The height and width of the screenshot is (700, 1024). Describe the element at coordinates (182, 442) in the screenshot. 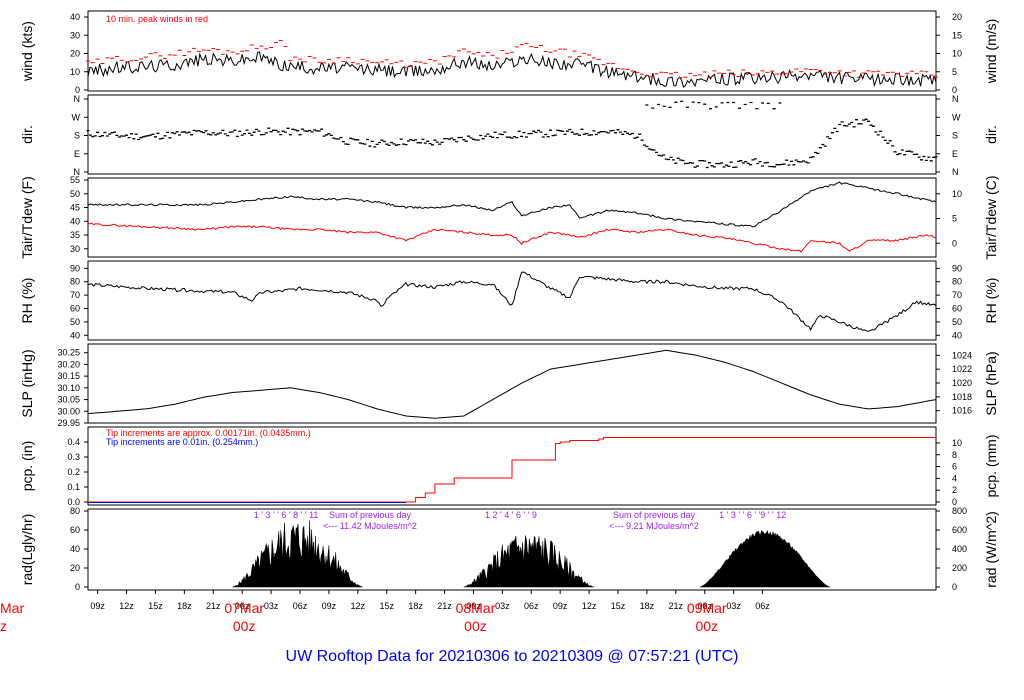

I see `tip-note: Tip increments are 0.01in. (0.254mm.)` at that location.